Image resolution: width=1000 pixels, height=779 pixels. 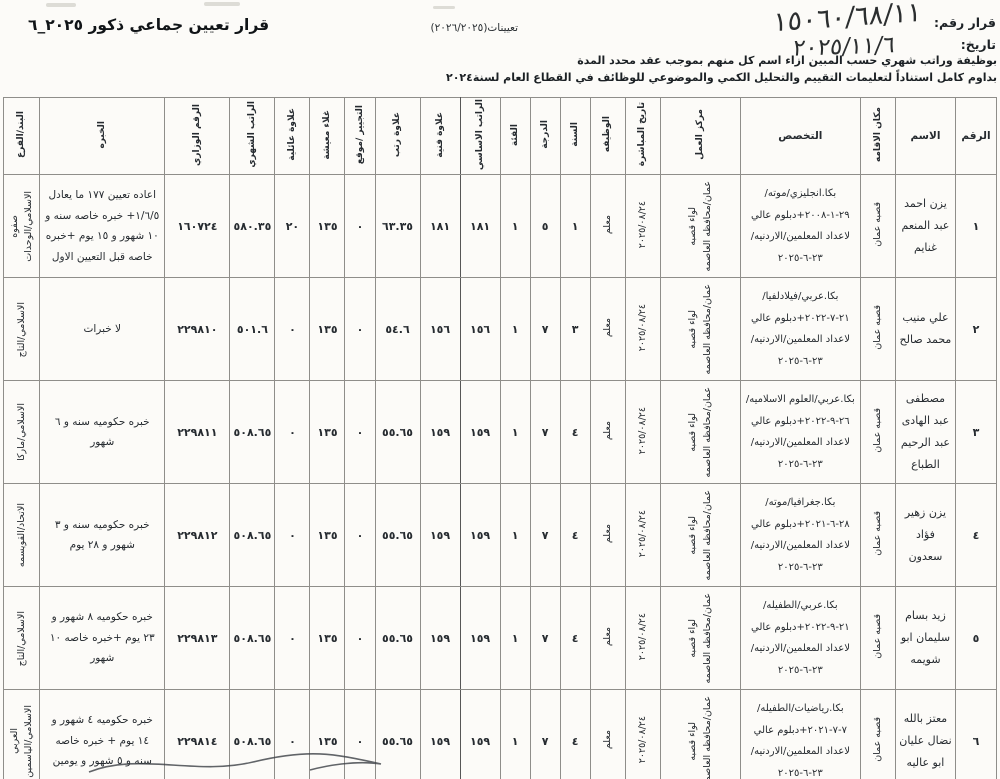 I want to click on cell-bank-branch: الاسلامي/التاج, so click(x=21, y=638).